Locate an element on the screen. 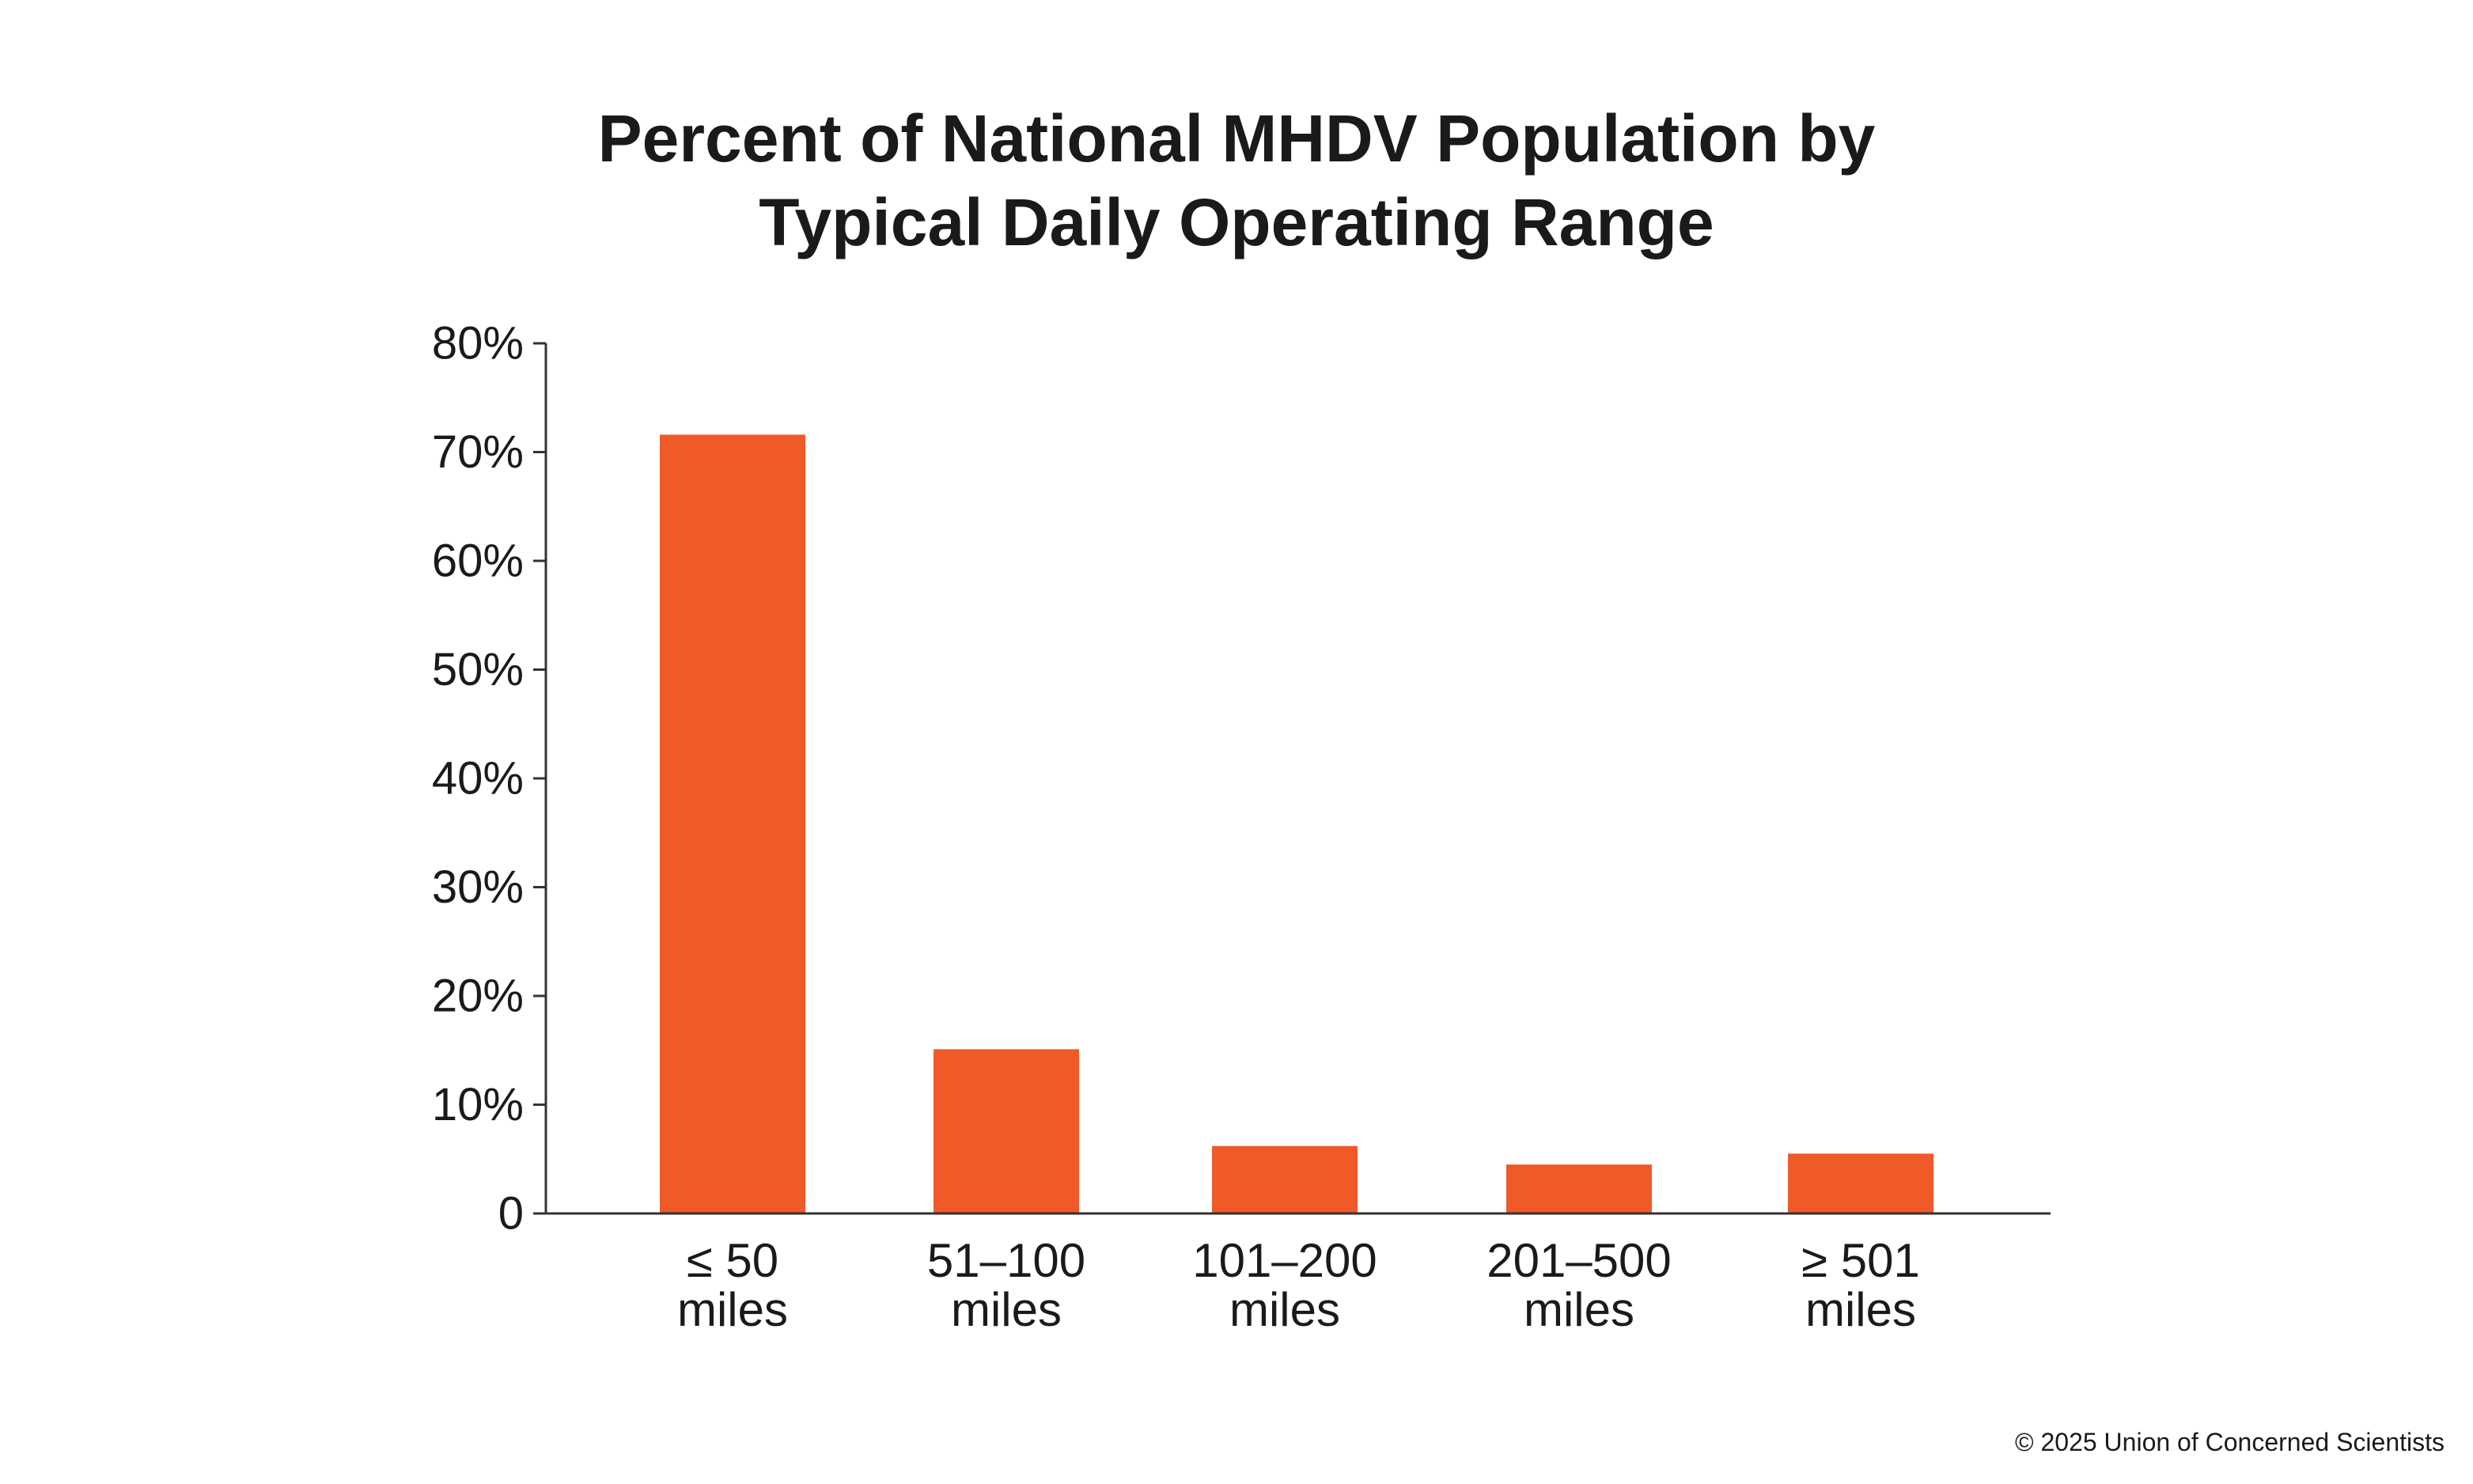 This screenshot has width=2473, height=1484. y-tick-label: 70% is located at coordinates (478, 452).